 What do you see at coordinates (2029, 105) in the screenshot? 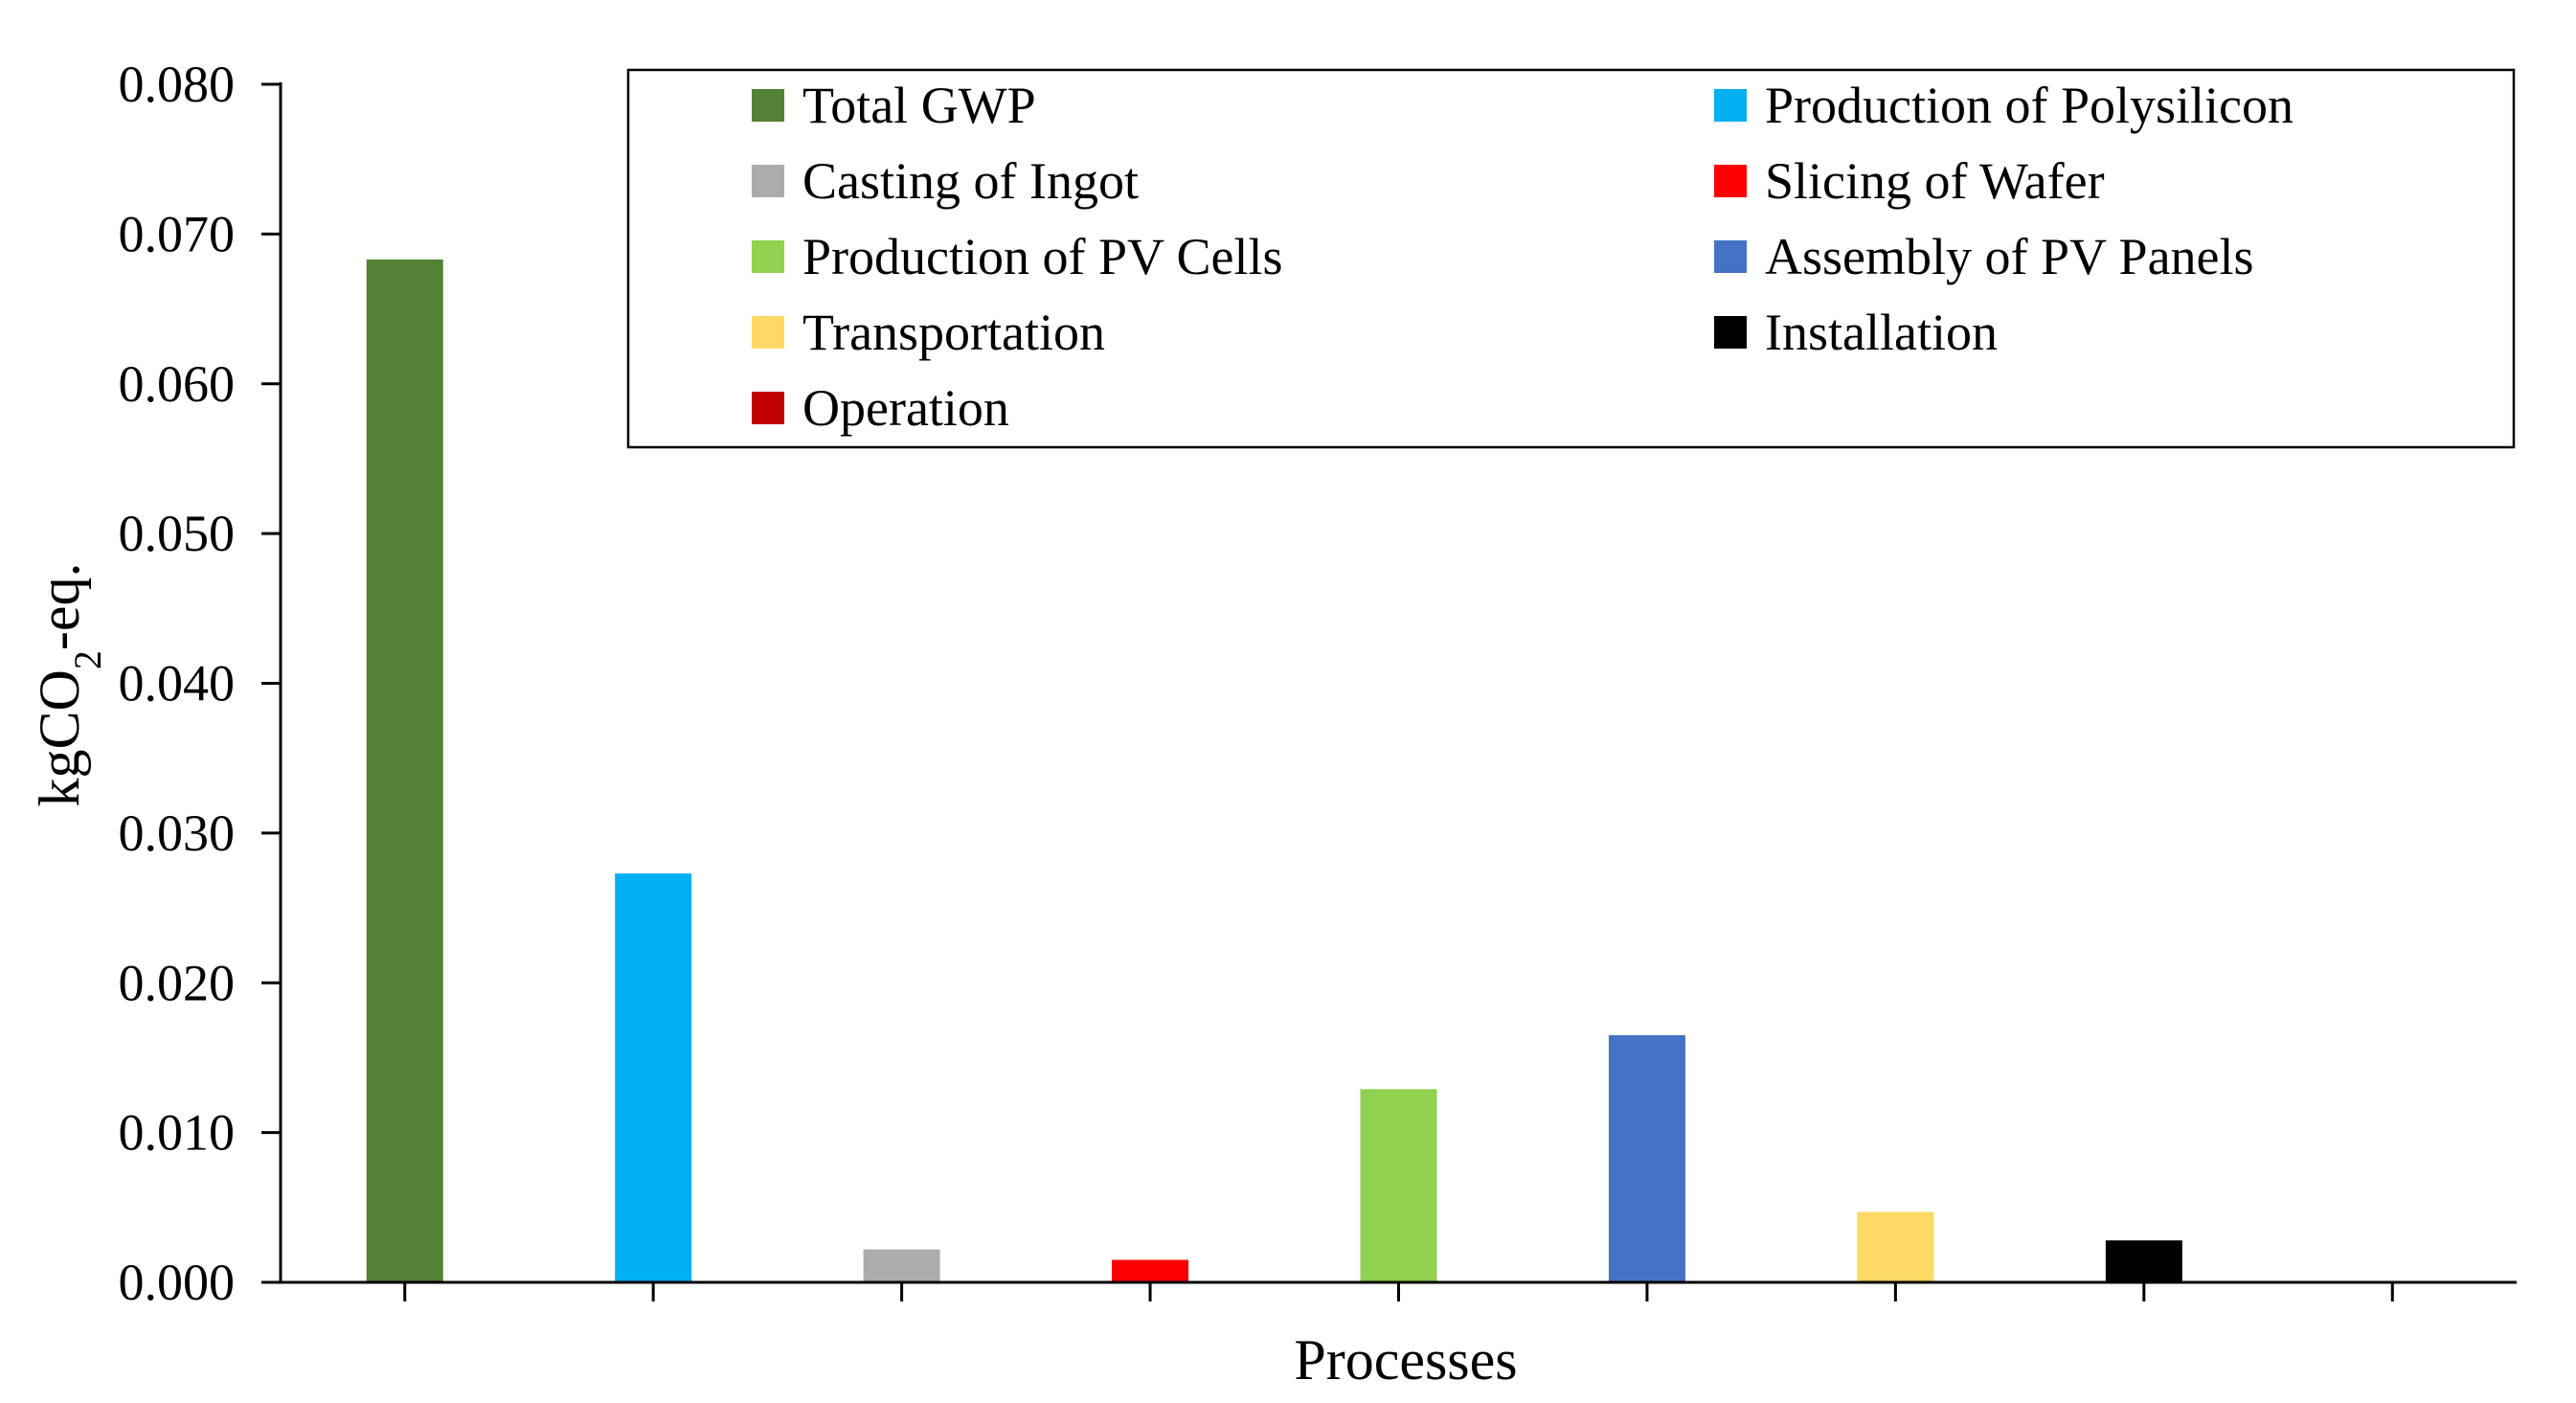
I see `legend-label-production-of-polysilicon: Production of Polysilicon` at bounding box center [2029, 105].